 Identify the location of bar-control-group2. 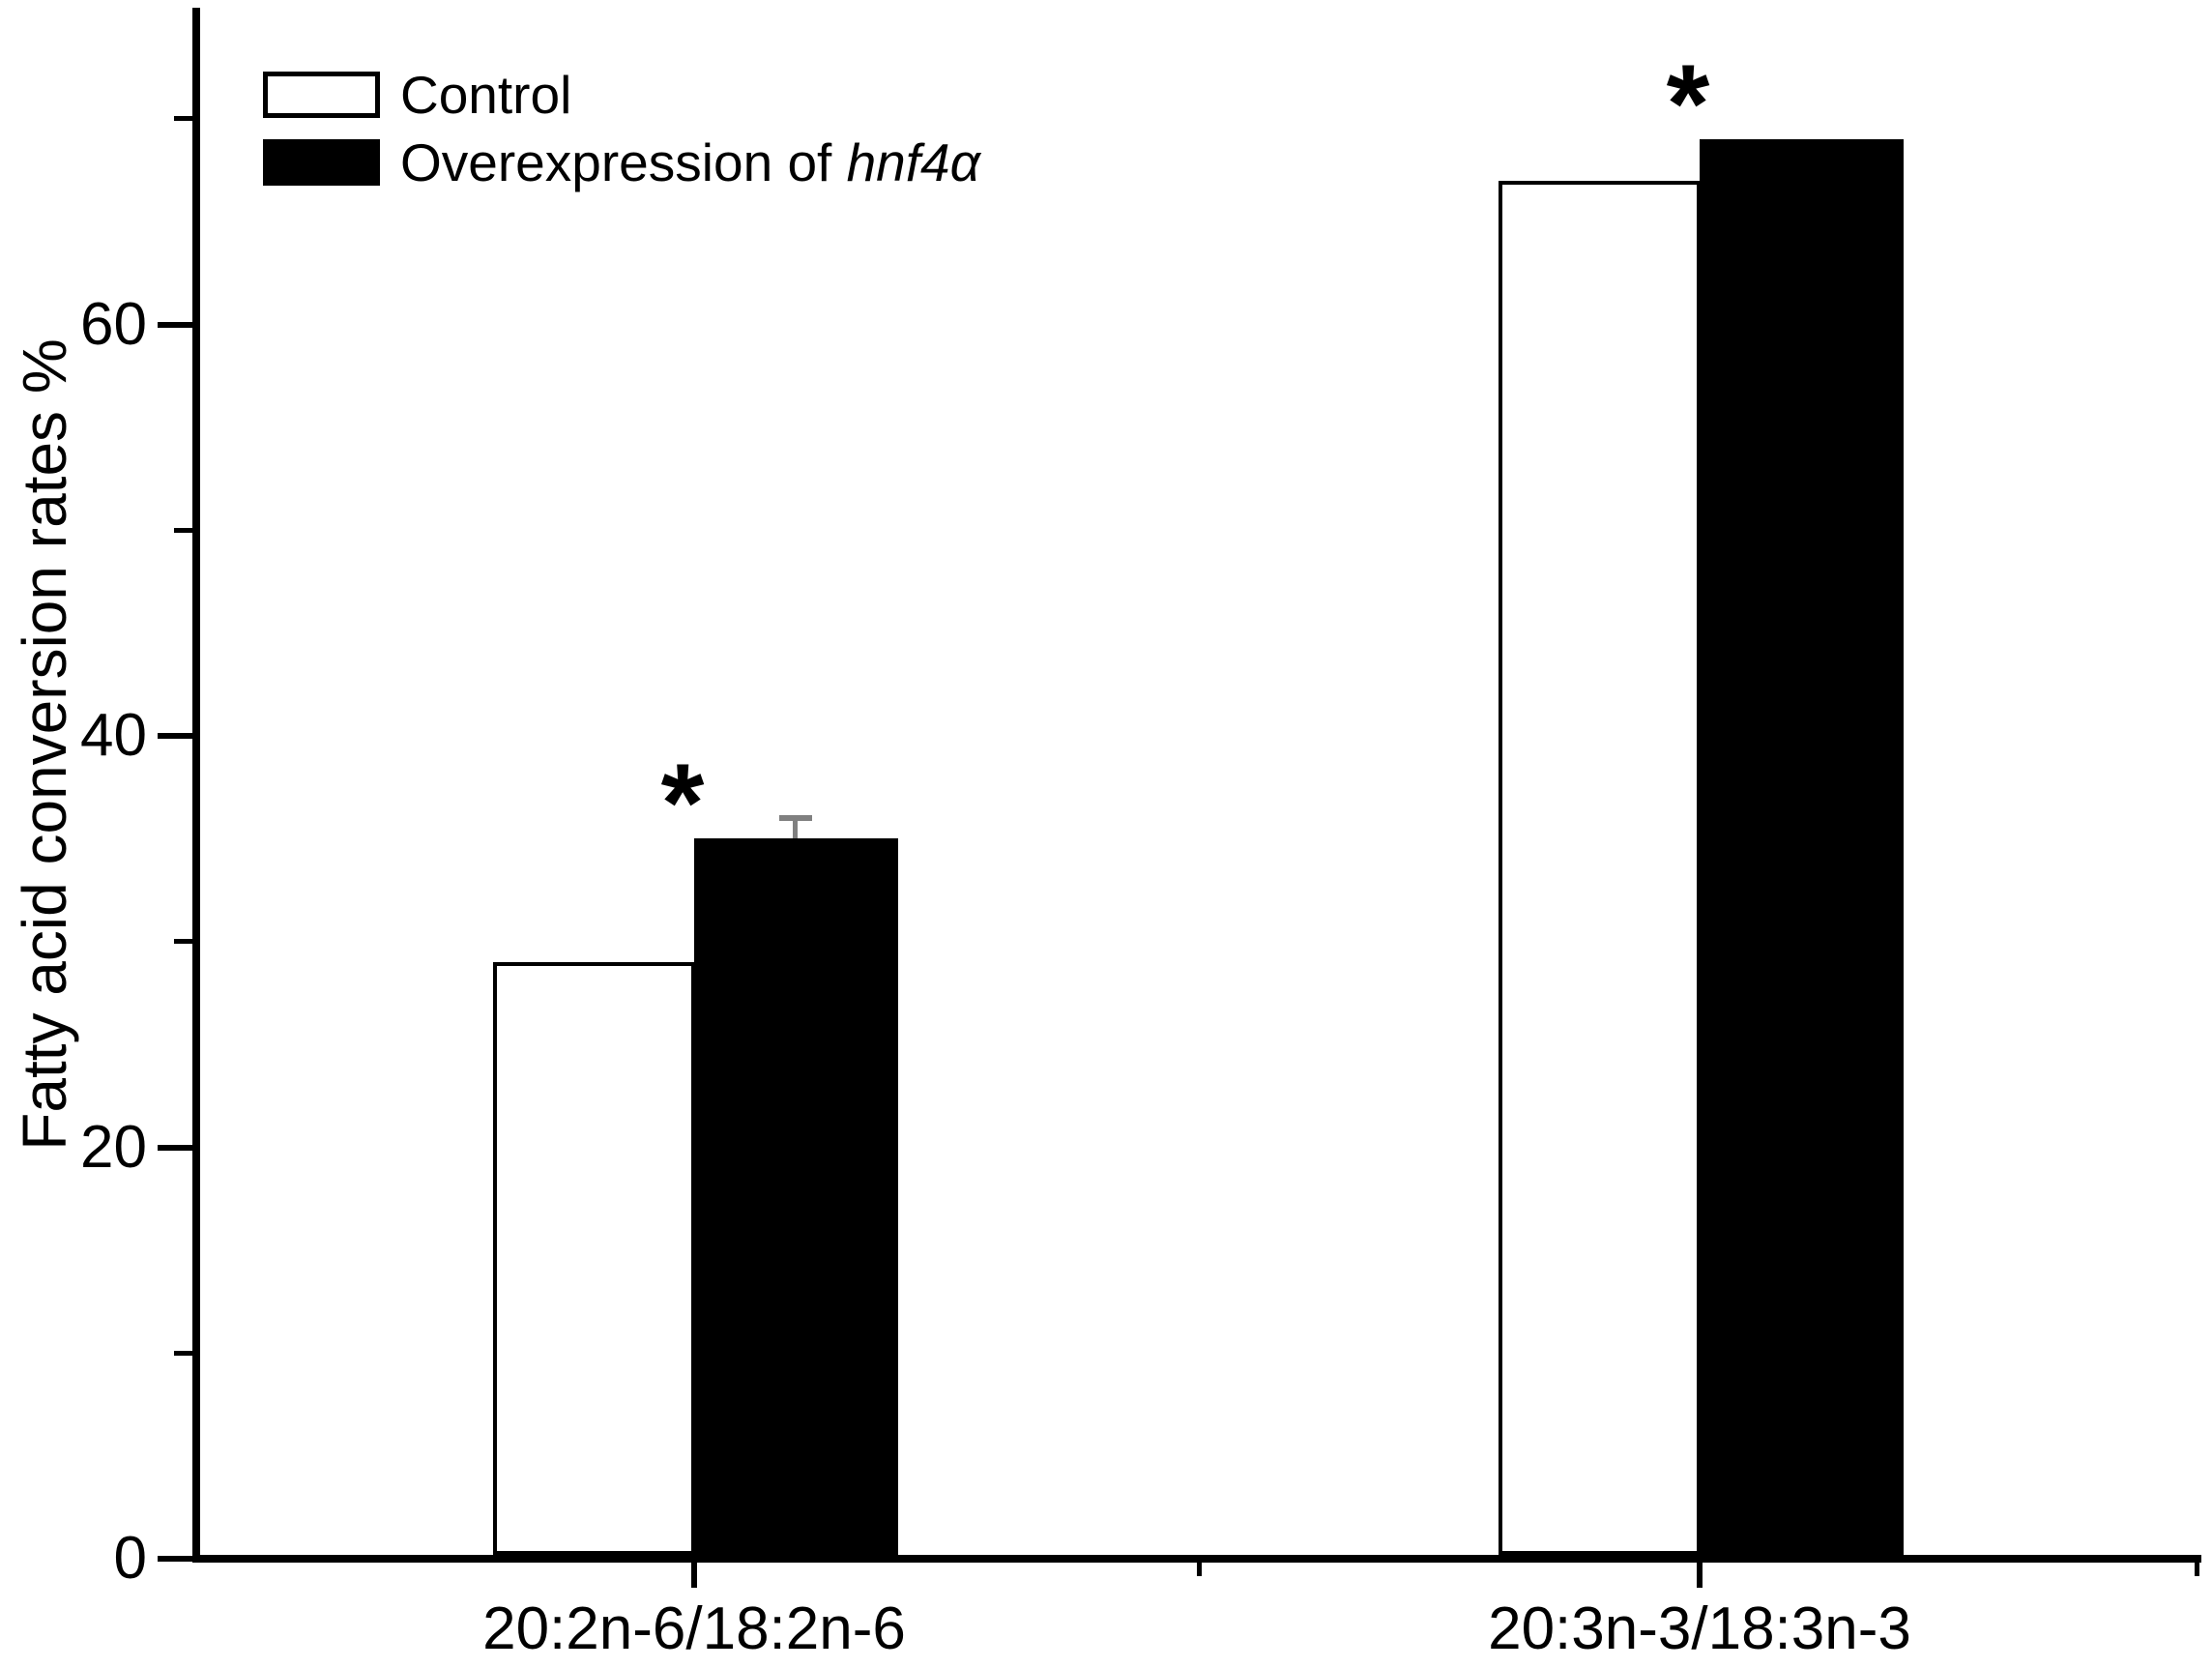
(1600, 867).